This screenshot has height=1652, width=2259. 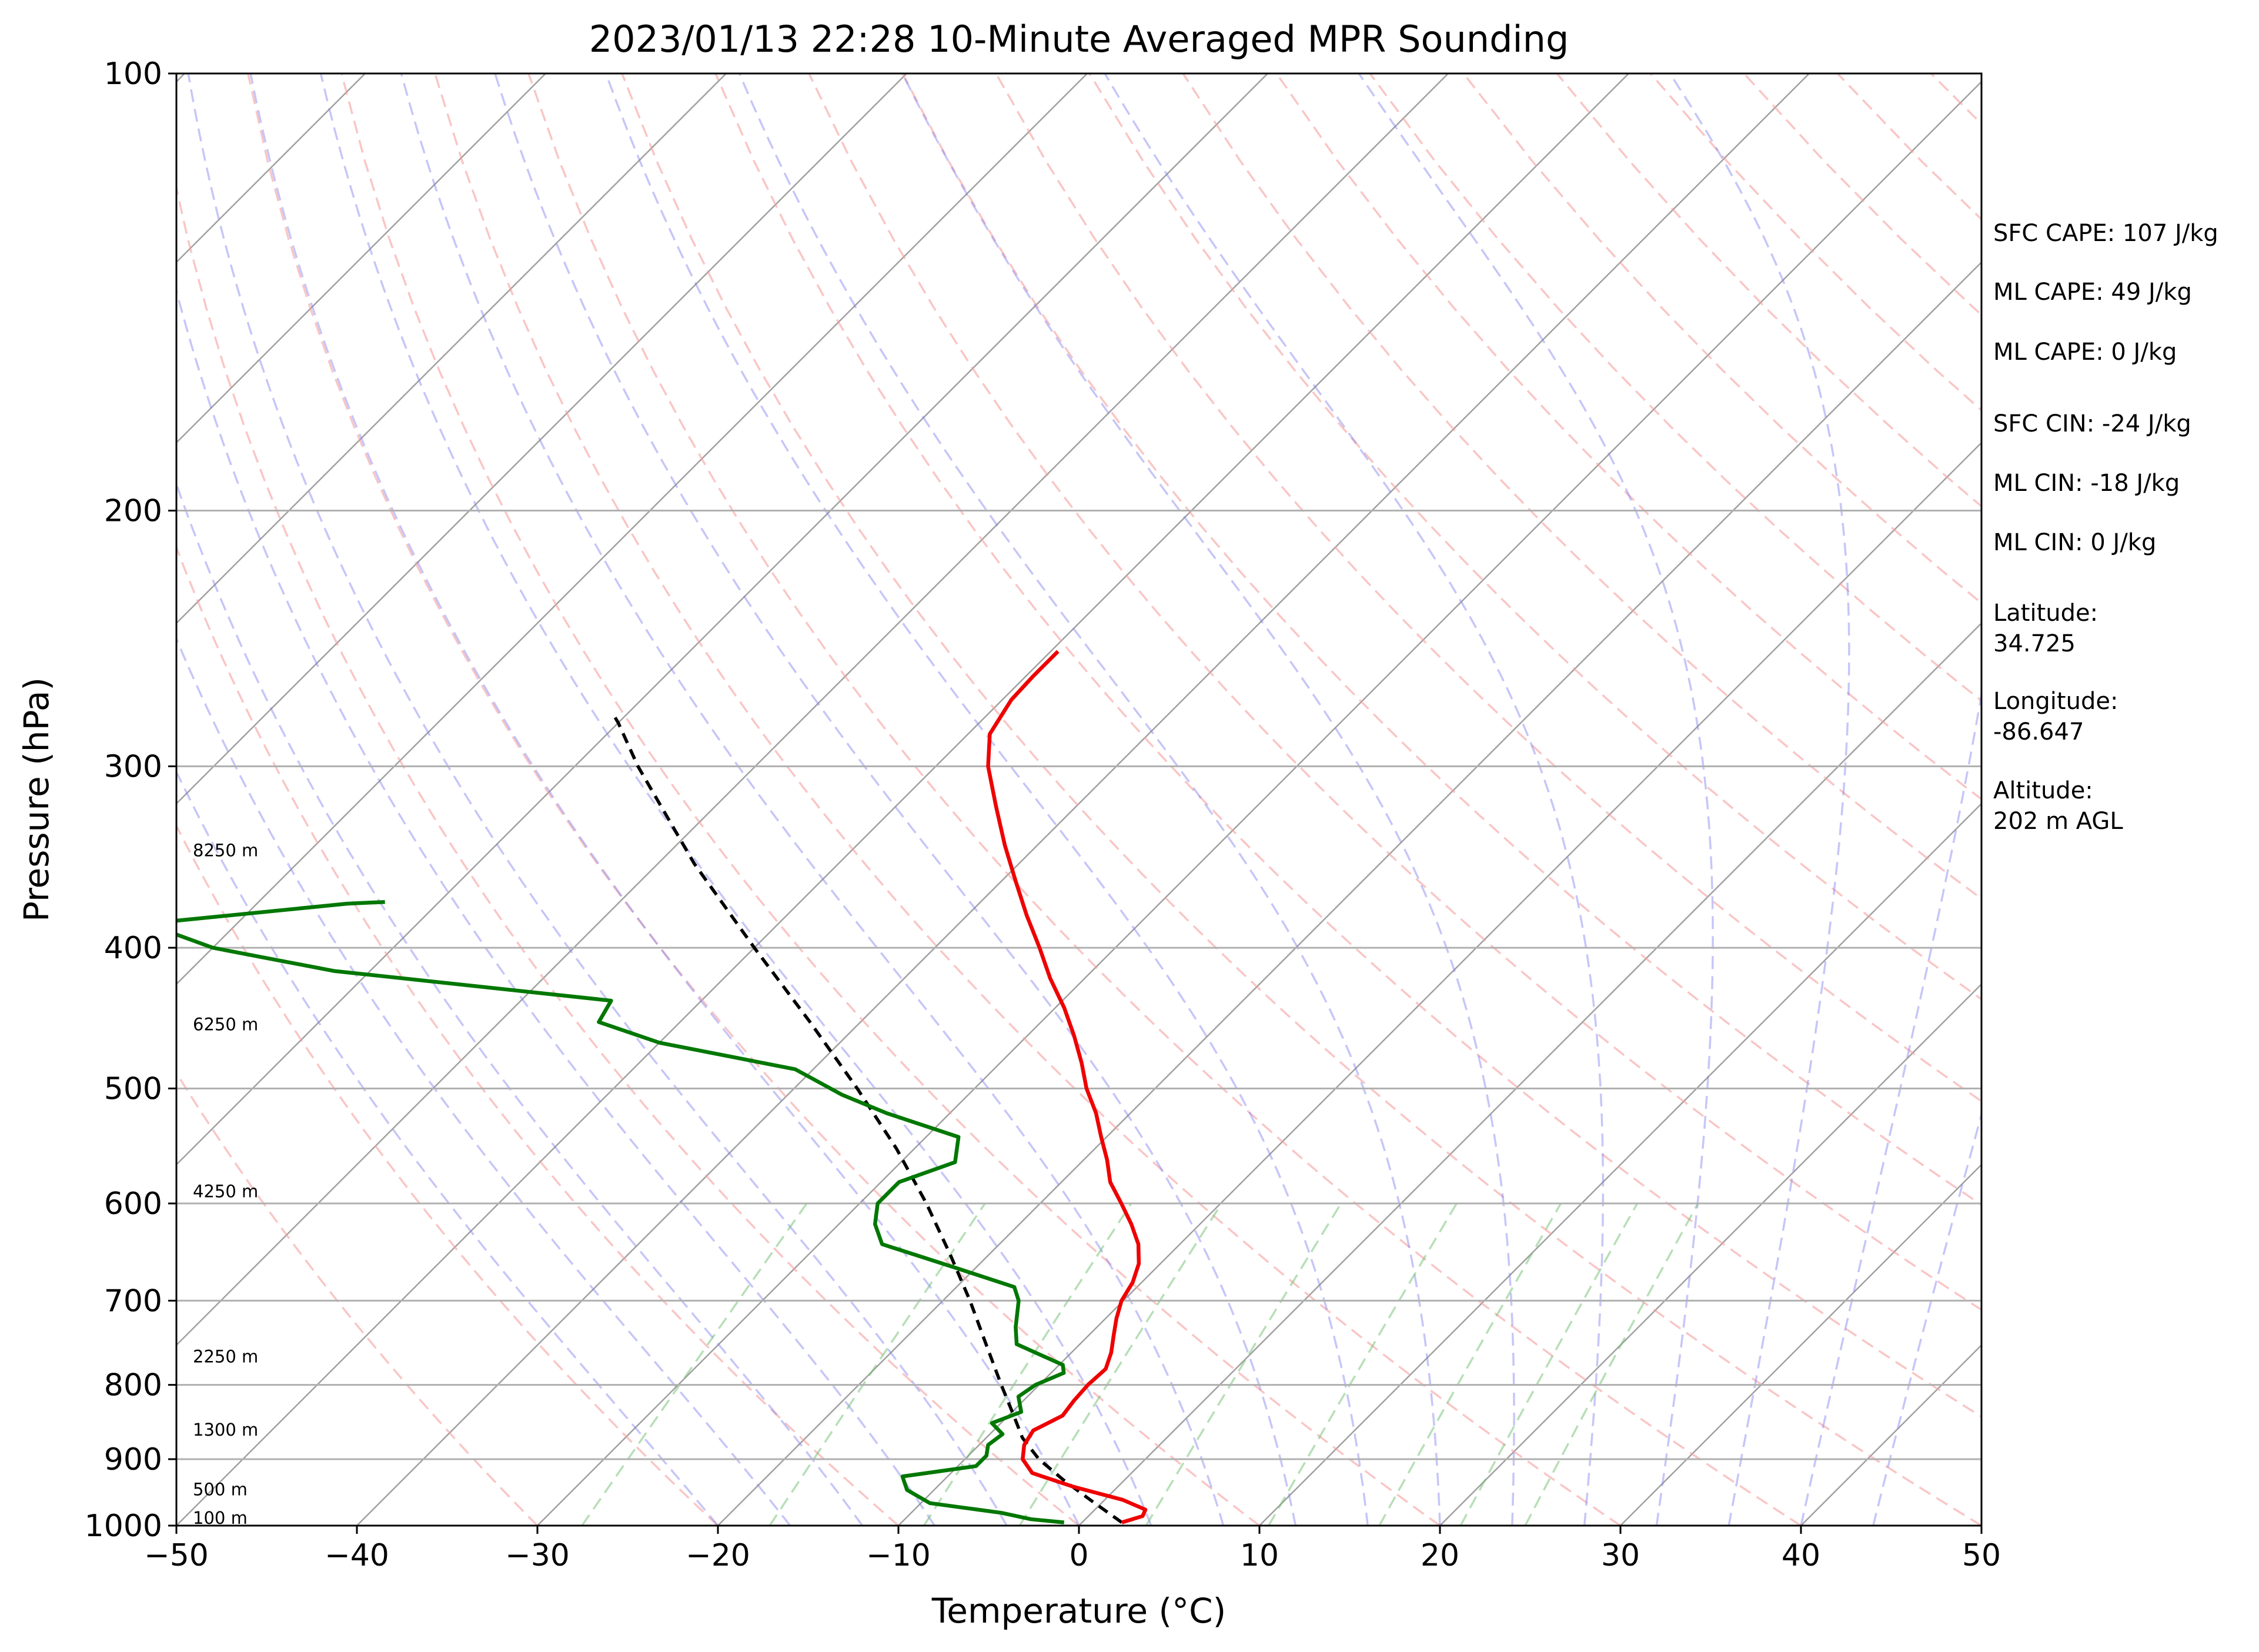 What do you see at coordinates (2038, 732) in the screenshot?
I see `stat-annotation: -86.647` at bounding box center [2038, 732].